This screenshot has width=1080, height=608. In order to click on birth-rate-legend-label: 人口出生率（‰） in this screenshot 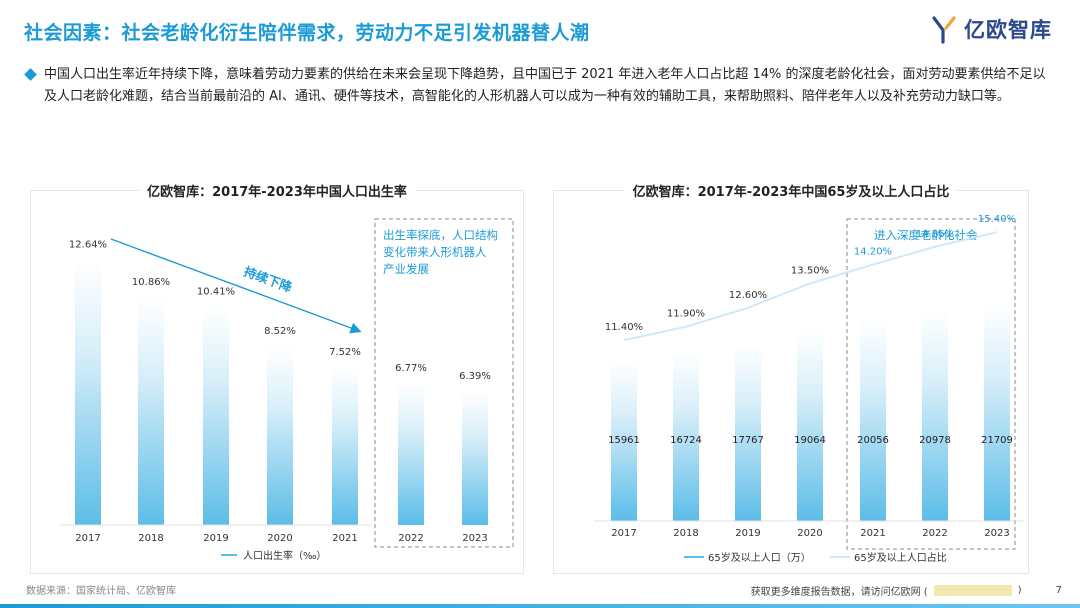, I will do `click(284, 555)`.